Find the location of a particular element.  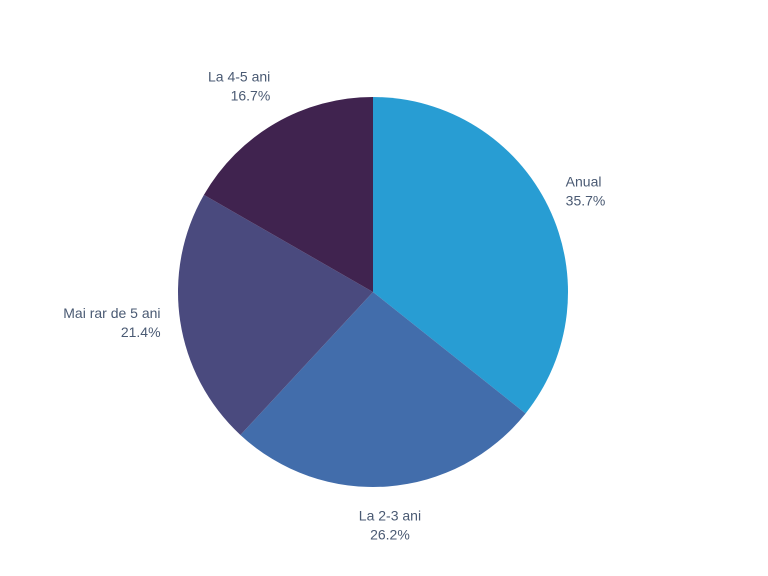

pie-label-value: 35.7% is located at coordinates (586, 200).